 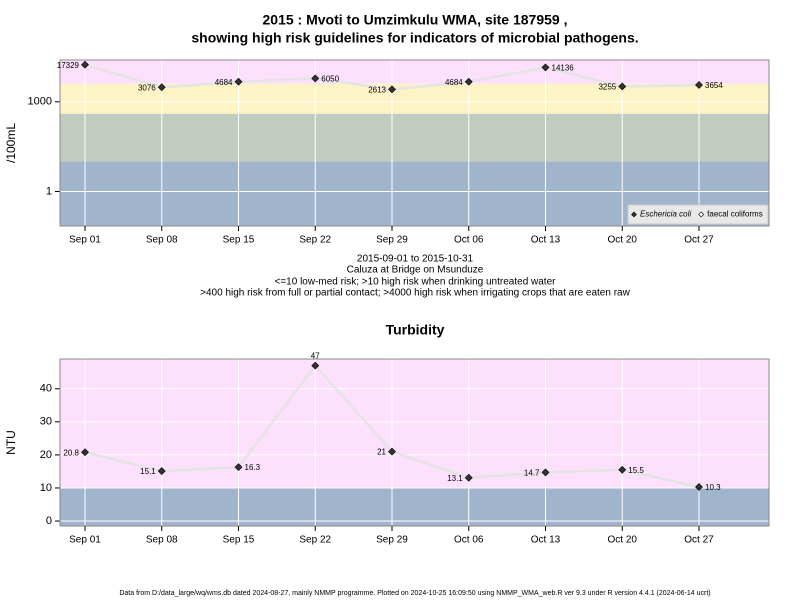 What do you see at coordinates (40, 102) in the screenshot?
I see `y-tick-label: 1000` at bounding box center [40, 102].